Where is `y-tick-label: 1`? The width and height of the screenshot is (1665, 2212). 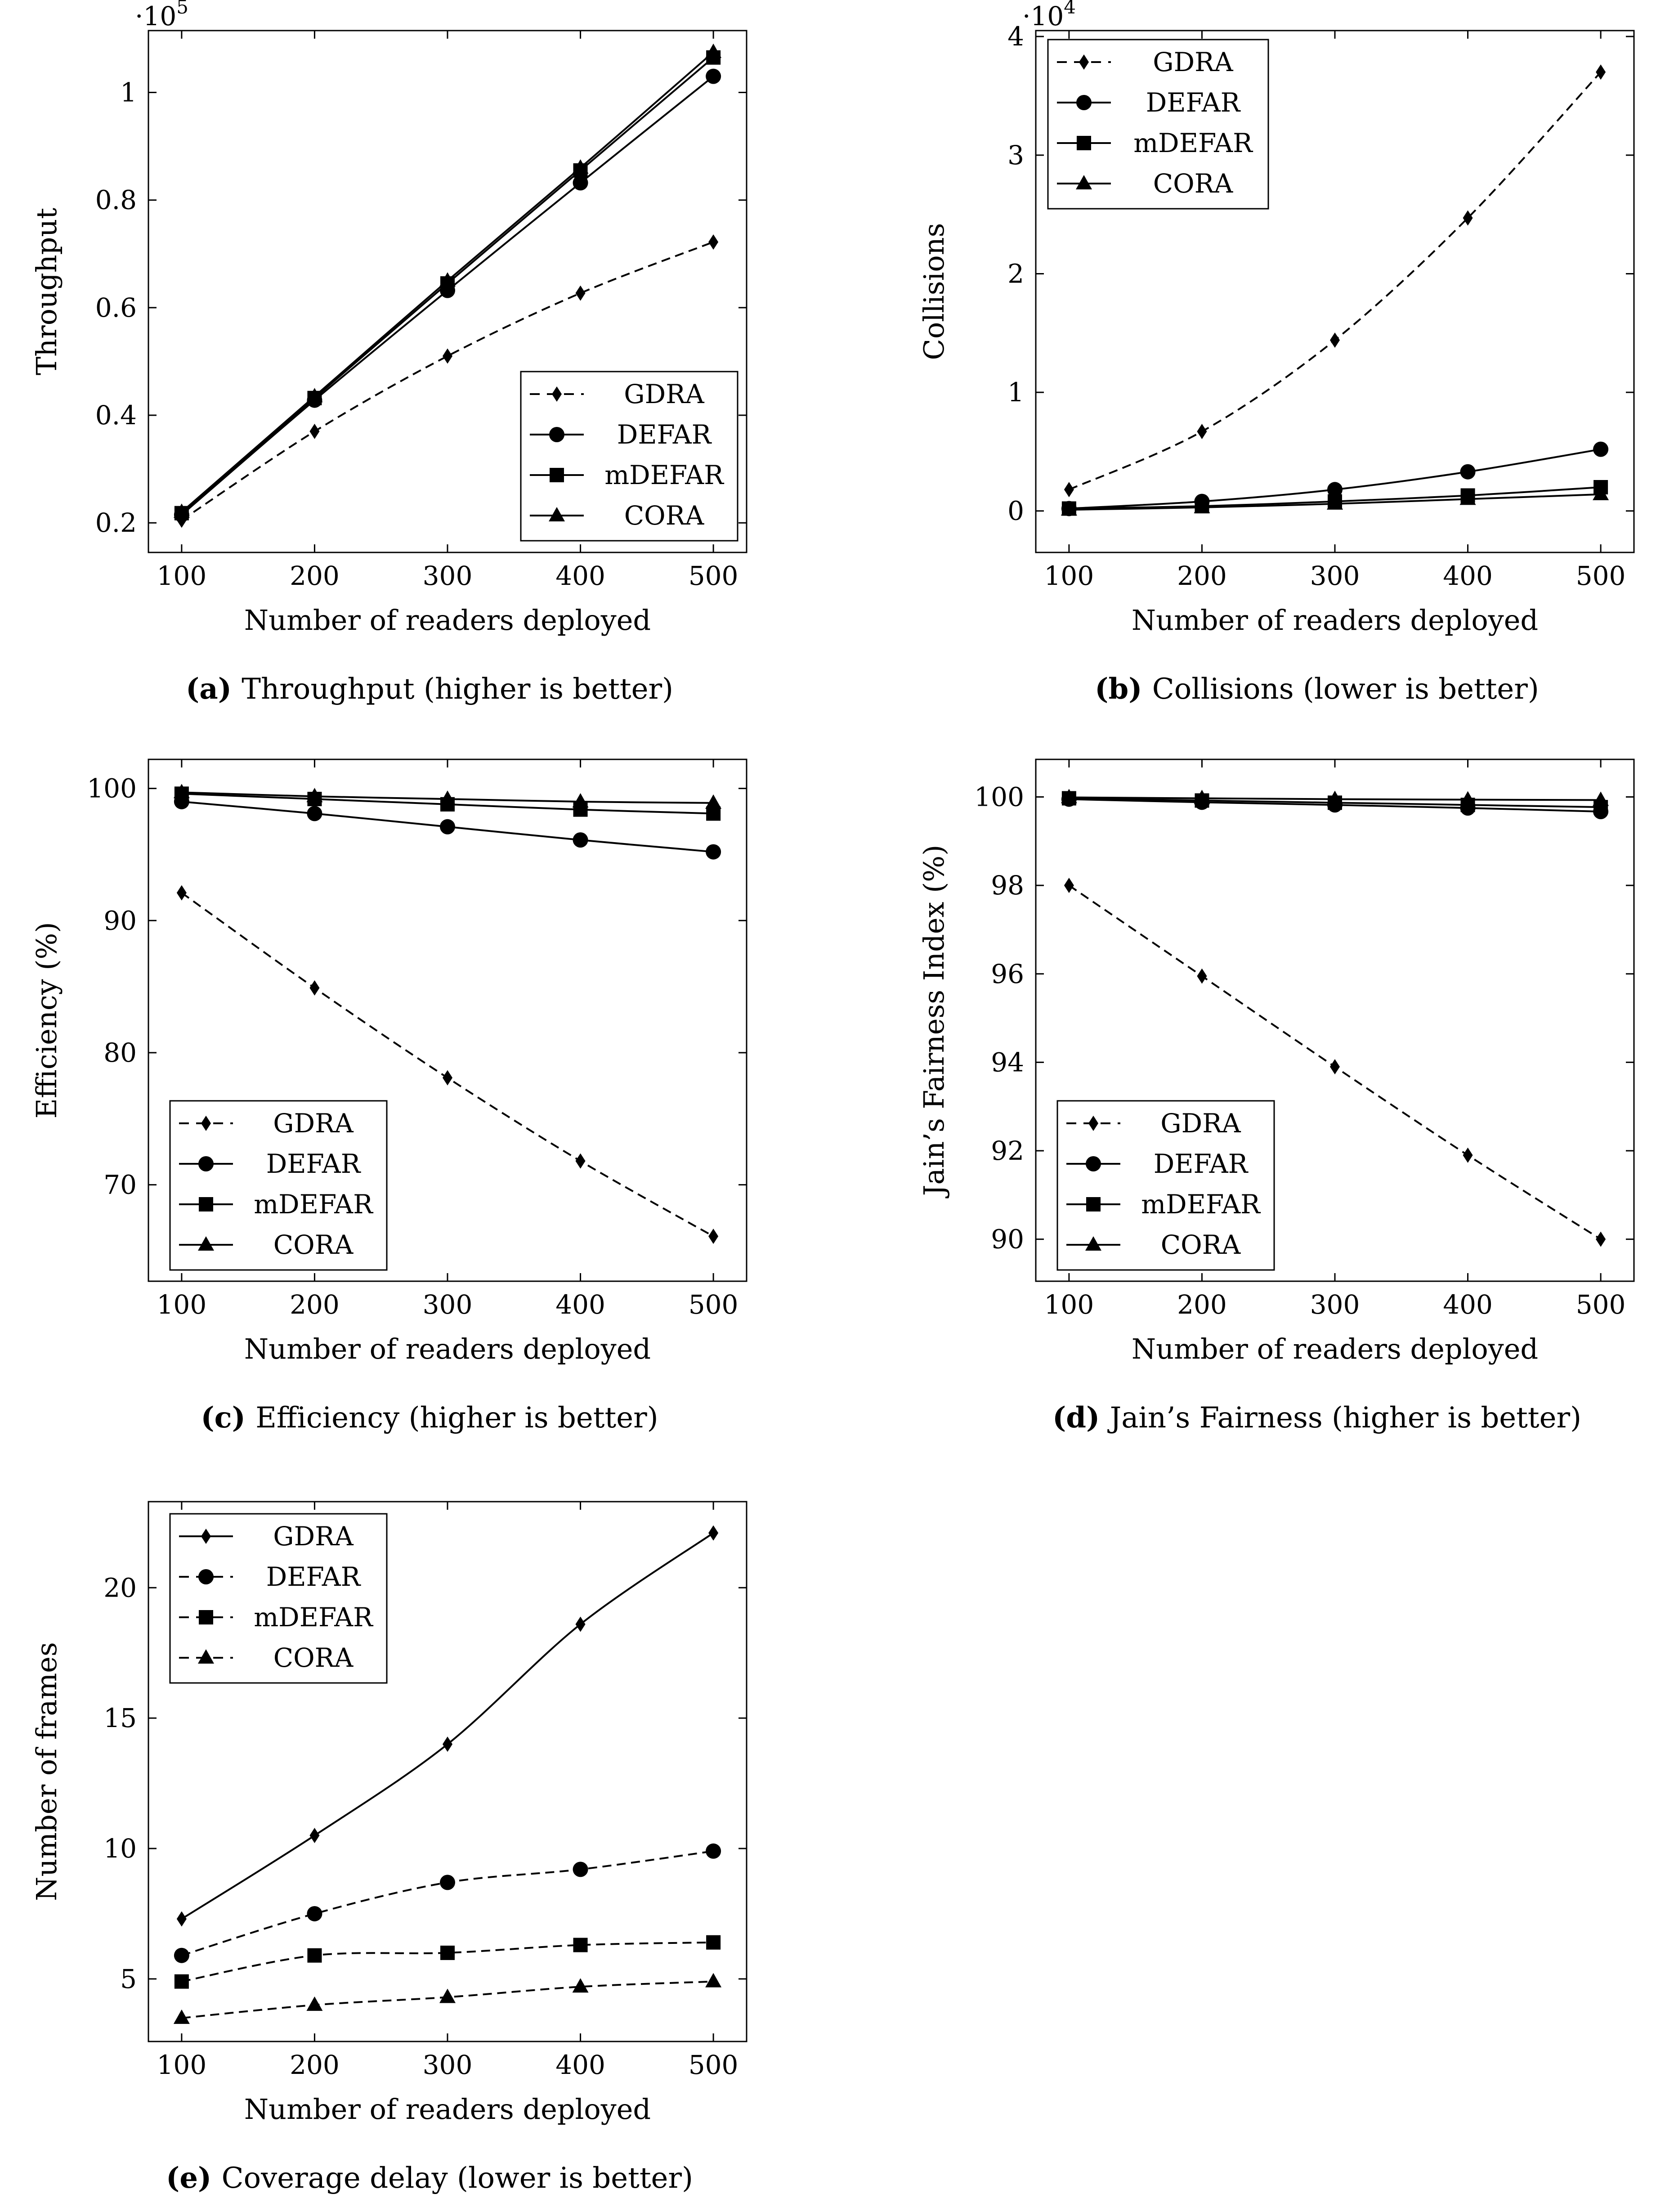
y-tick-label: 1 is located at coordinates (1015, 392).